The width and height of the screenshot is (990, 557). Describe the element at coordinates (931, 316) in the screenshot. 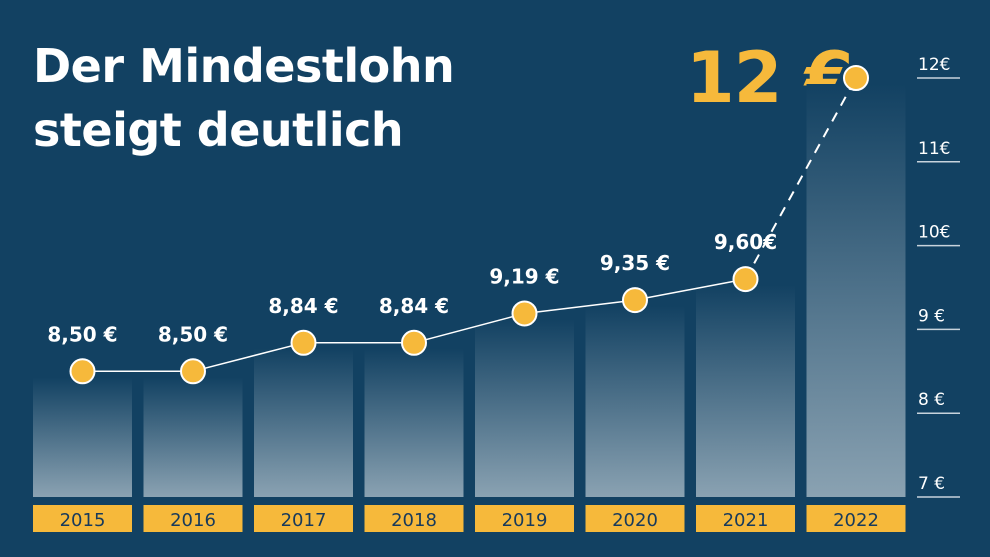

I see `y-tick-label: 9 €` at that location.